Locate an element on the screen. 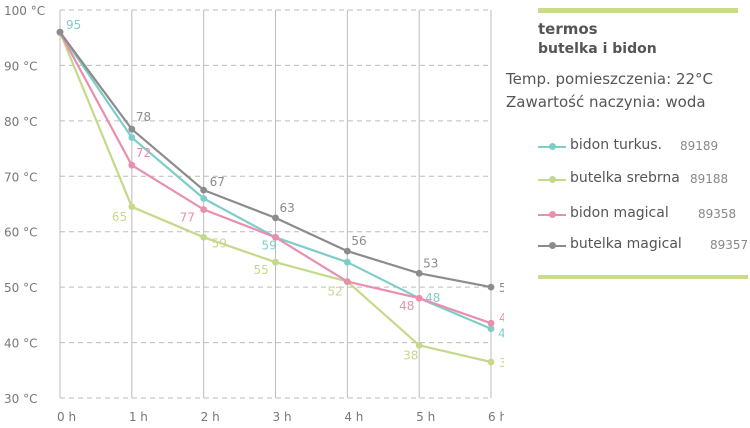 This screenshot has width=750, height=428. data-label: 65 is located at coordinates (119, 217).